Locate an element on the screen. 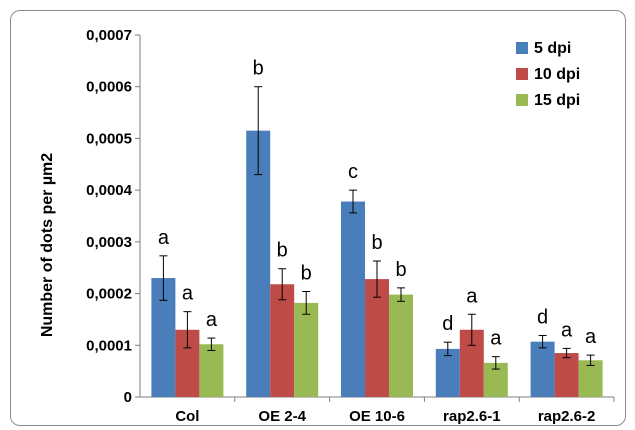 The width and height of the screenshot is (635, 430). legend-label: 15 dpi is located at coordinates (557, 100).